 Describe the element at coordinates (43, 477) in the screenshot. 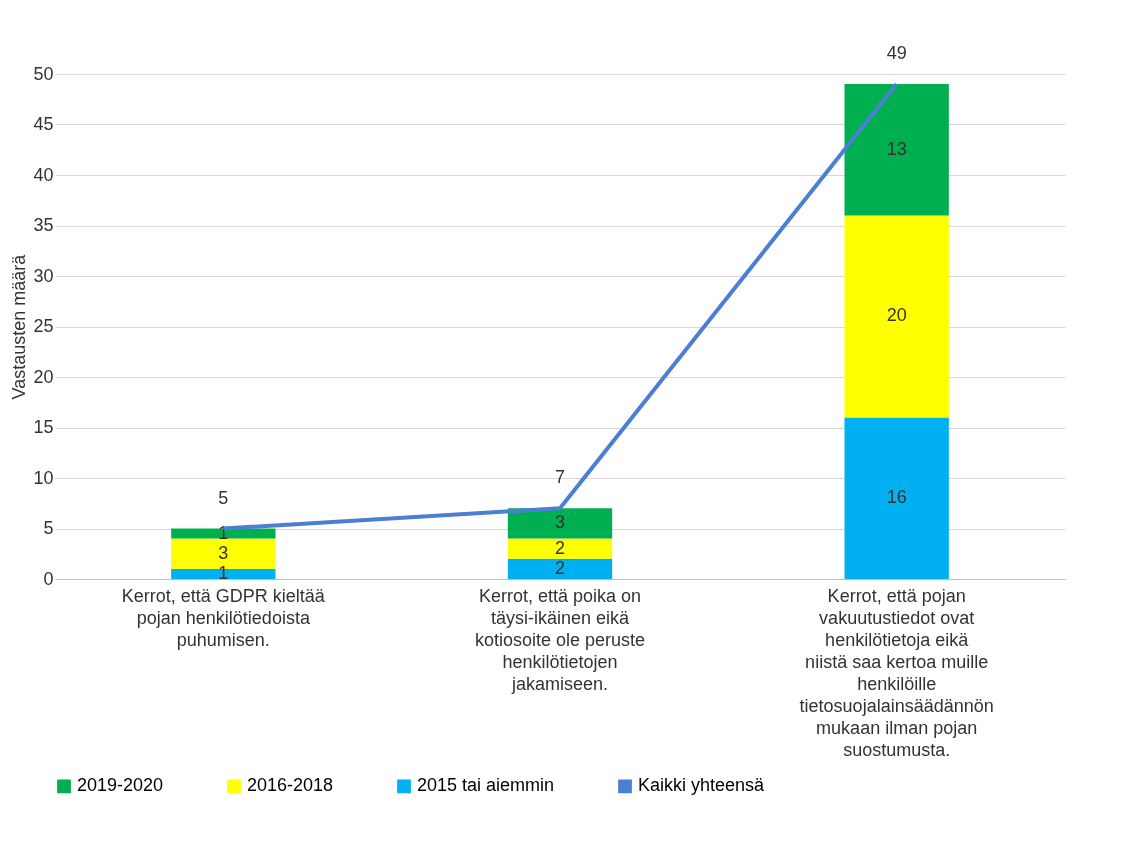

I see `y-tick-label: 10` at that location.